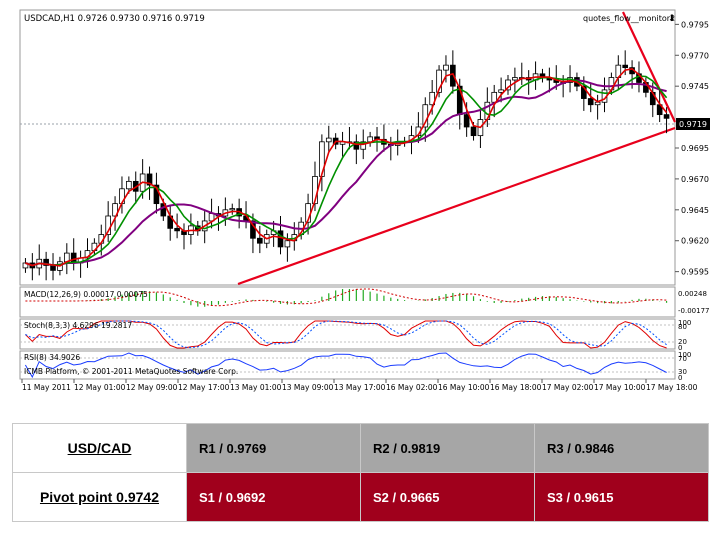  Describe the element at coordinates (620, 387) in the screenshot. I see `time-tick-label: 17 May 10:00` at that location.